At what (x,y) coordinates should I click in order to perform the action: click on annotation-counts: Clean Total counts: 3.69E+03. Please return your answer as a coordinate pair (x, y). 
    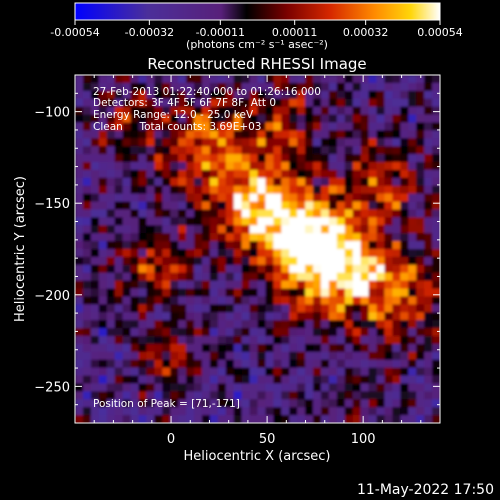
    Looking at the image, I should click on (177, 127).